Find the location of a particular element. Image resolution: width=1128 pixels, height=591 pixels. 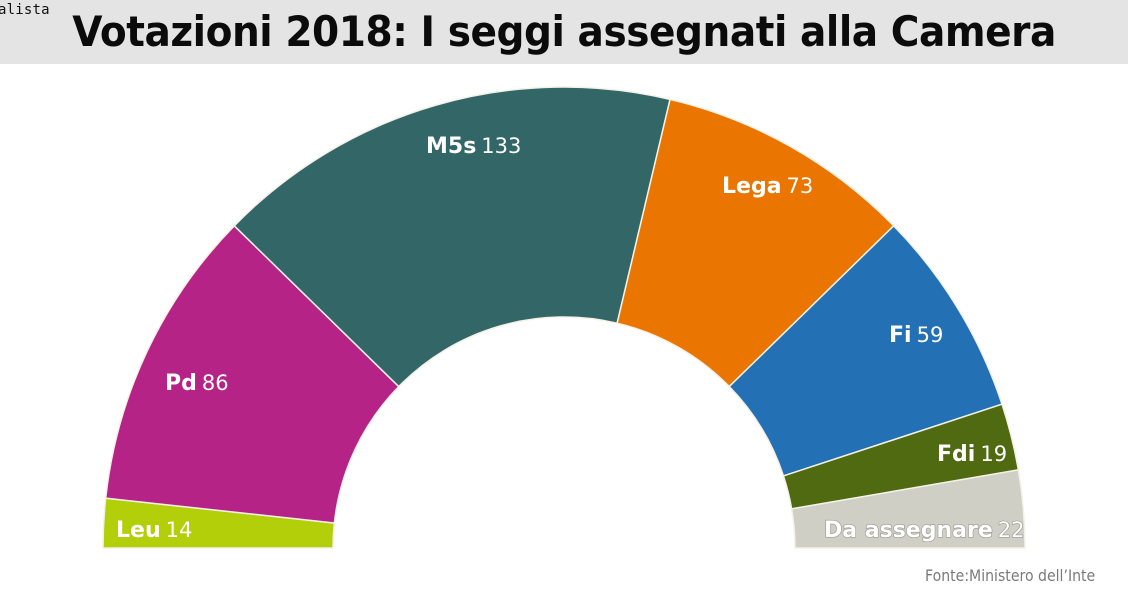

corner-tag: alista is located at coordinates (25, 10).